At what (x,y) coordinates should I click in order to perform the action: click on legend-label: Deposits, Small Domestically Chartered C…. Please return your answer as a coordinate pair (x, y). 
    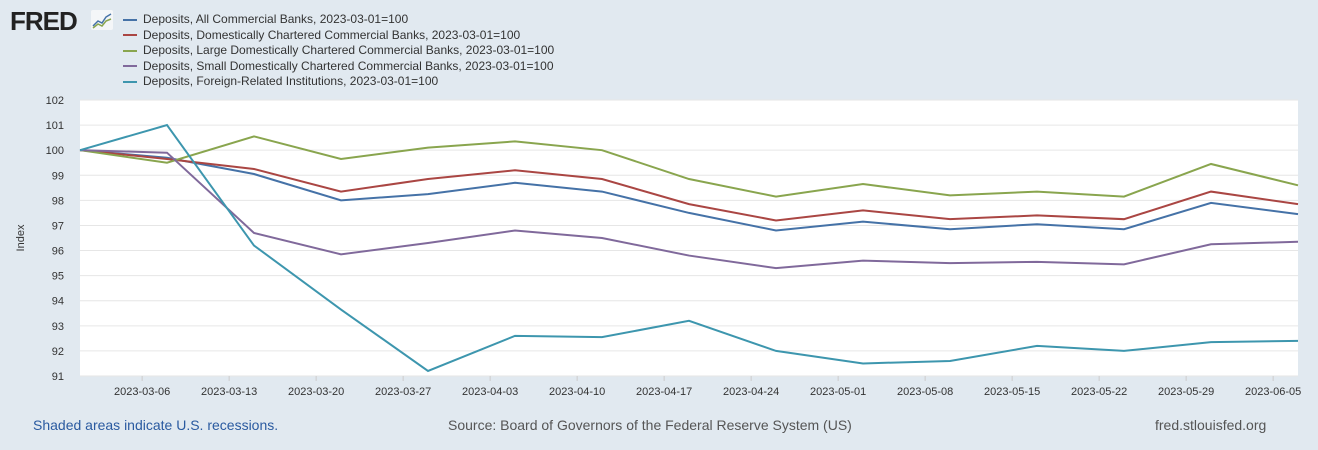
    Looking at the image, I should click on (348, 65).